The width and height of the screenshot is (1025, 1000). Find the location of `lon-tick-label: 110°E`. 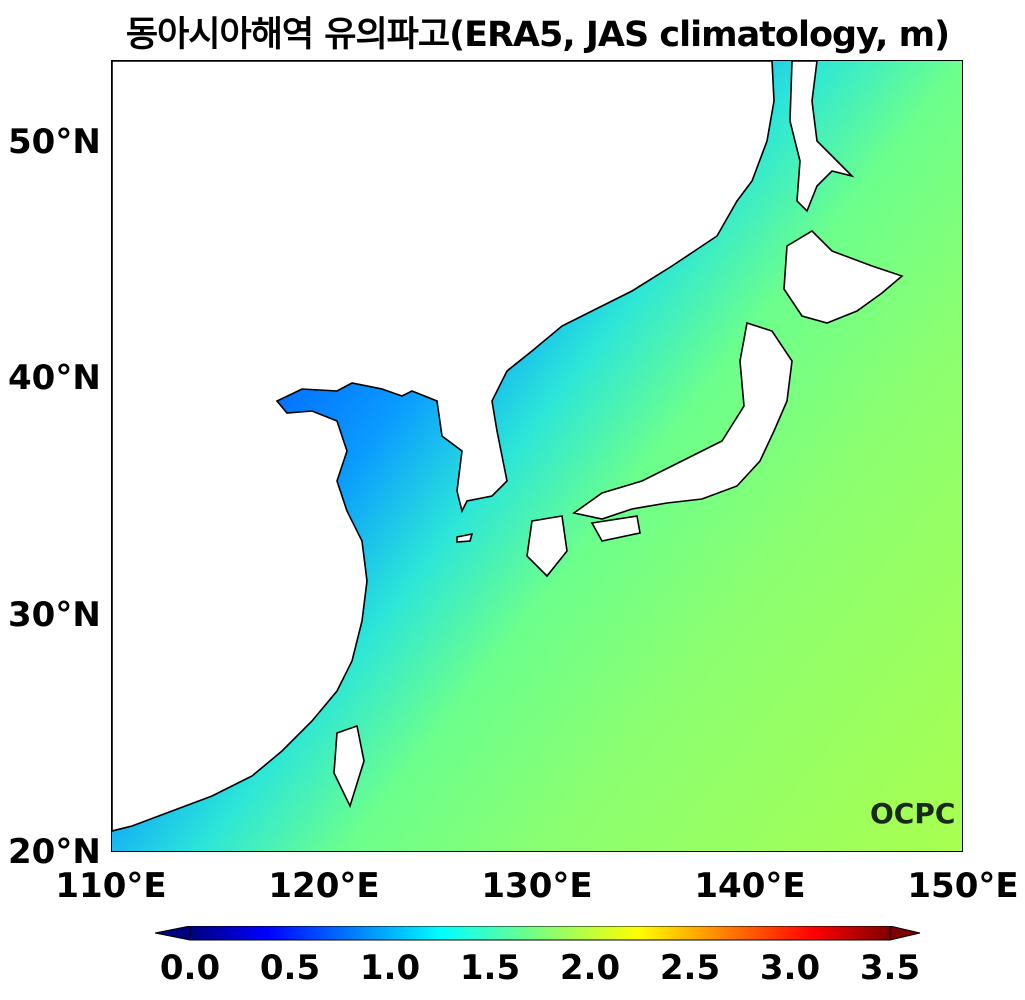

lon-tick-label: 110°E is located at coordinates (111, 886).